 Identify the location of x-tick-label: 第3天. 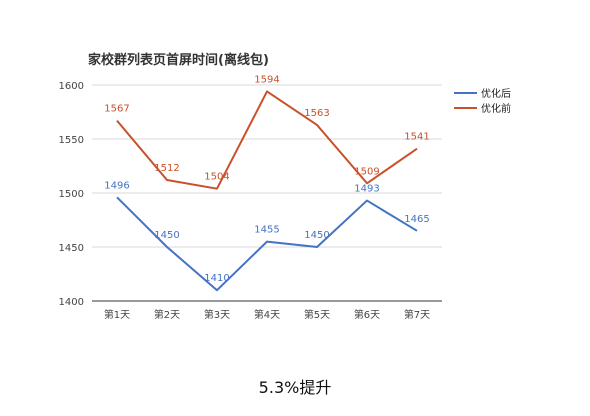
(217, 314).